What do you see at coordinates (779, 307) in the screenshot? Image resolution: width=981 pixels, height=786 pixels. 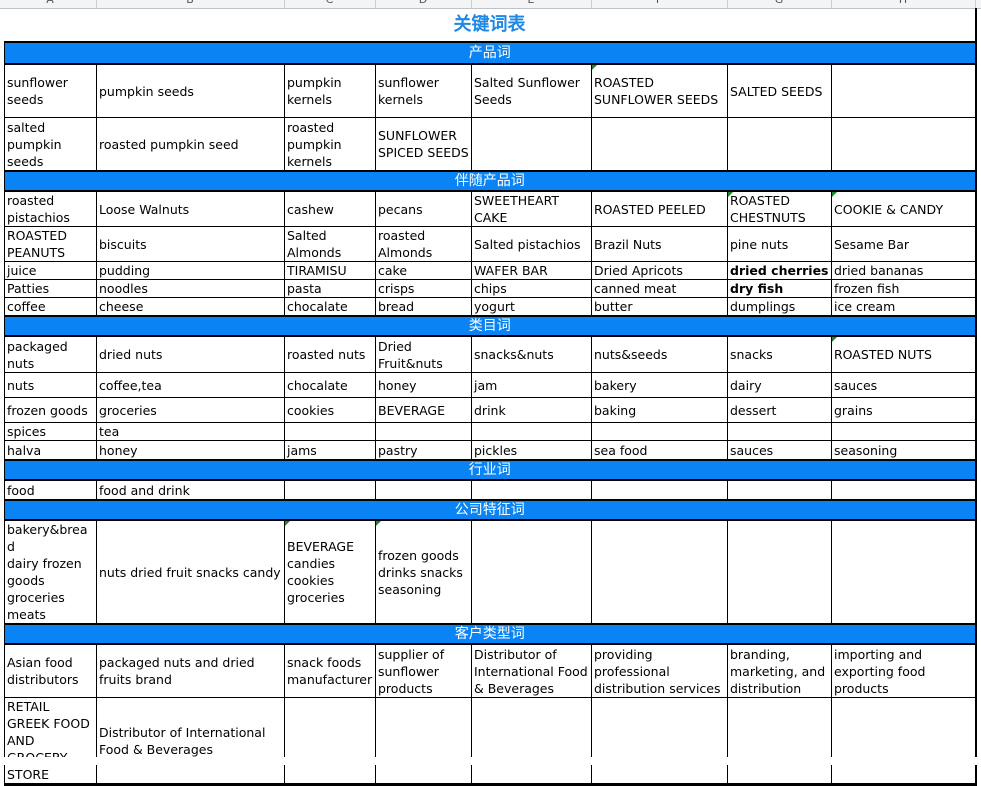 I see `cell: dumplings` at bounding box center [779, 307].